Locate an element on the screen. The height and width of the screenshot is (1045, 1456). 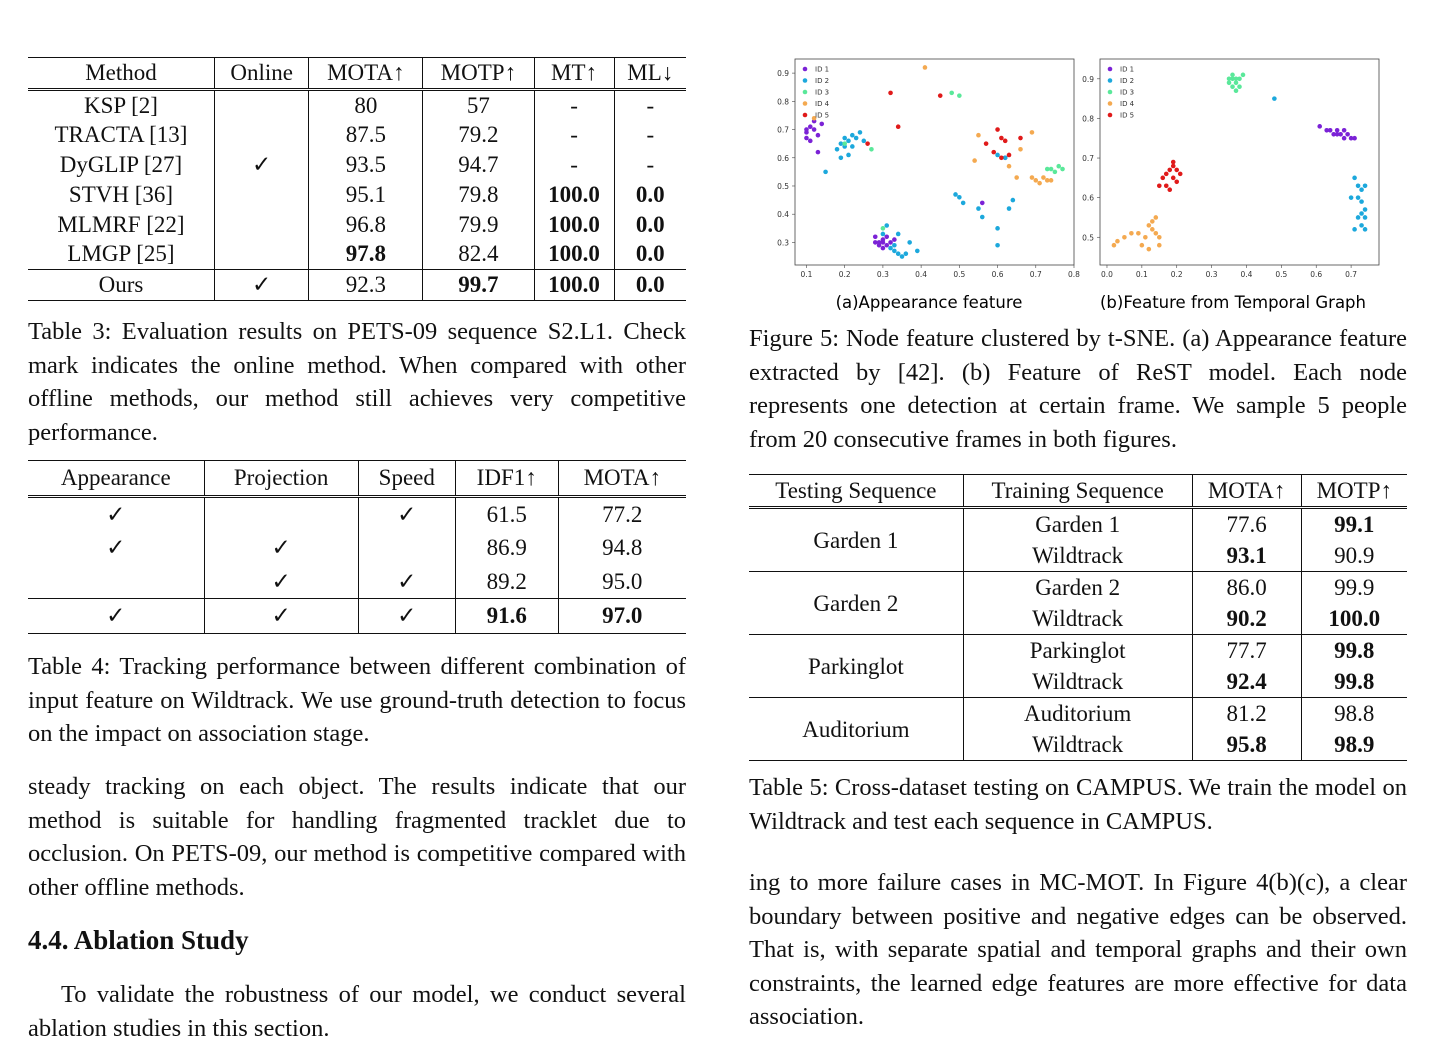
section-heading: 4.4. Ablation Study is located at coordinates (138, 940).